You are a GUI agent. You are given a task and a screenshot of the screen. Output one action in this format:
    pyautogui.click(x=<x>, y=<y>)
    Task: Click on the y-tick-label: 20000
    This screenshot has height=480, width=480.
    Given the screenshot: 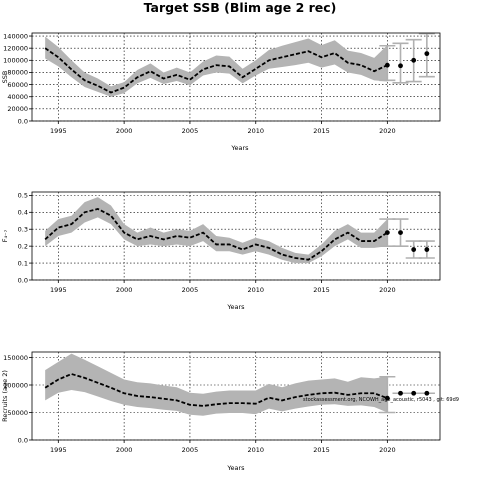 What is the action you would take?
    pyautogui.click(x=17, y=109)
    